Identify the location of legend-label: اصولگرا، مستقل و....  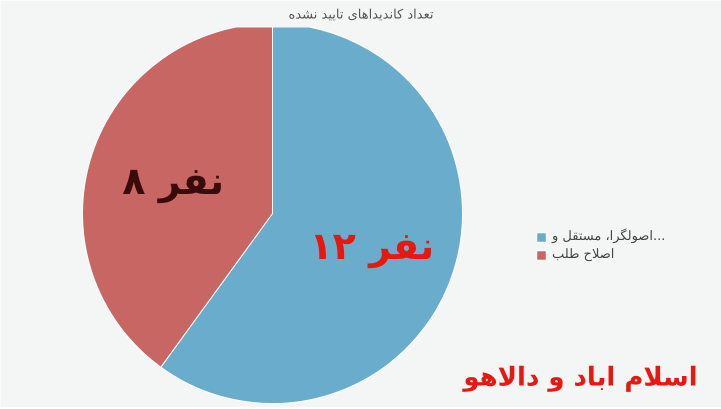
(609, 236).